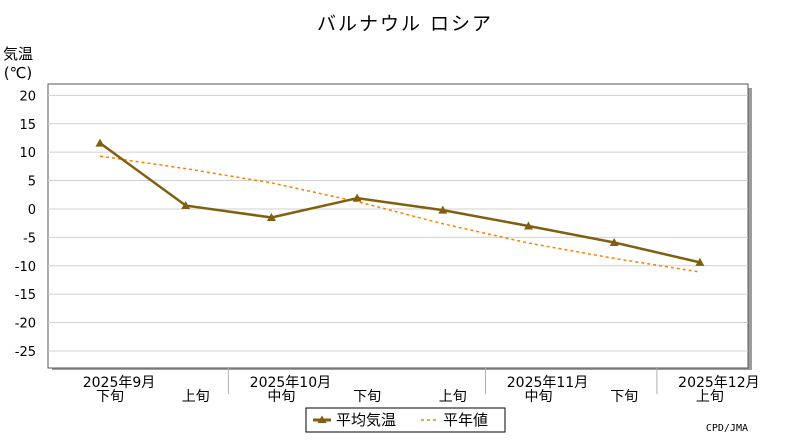 The height and width of the screenshot is (440, 800). I want to click on y-tick-label: 0, so click(32, 210).